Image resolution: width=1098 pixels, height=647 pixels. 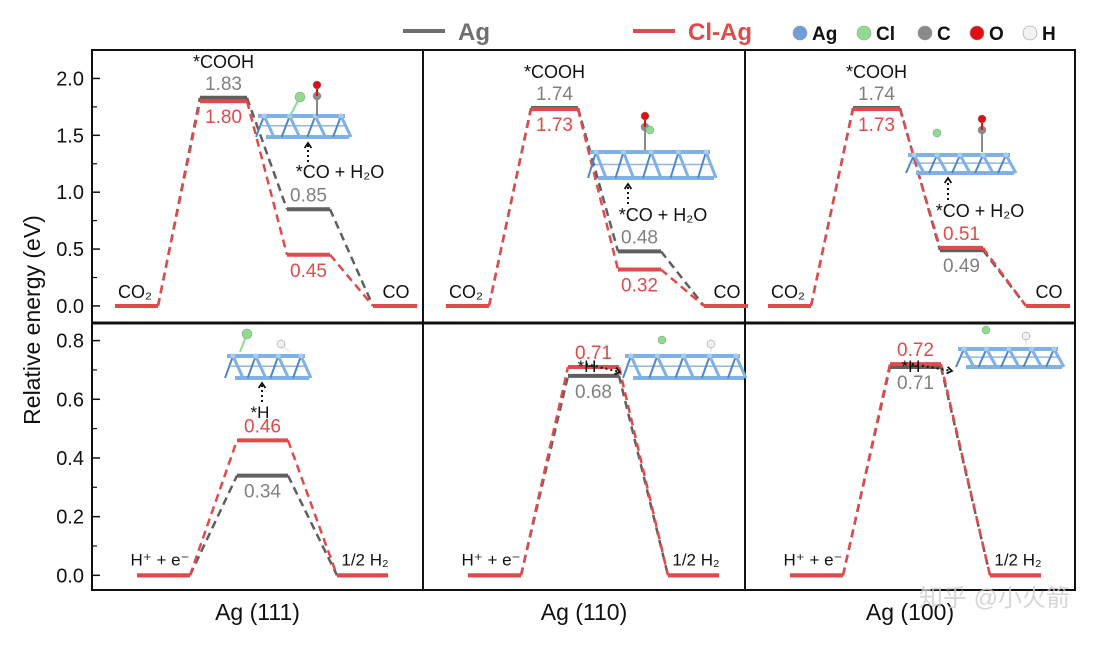 What do you see at coordinates (70, 400) in the screenshot?
I see `y-tick-label: 0.6` at bounding box center [70, 400].